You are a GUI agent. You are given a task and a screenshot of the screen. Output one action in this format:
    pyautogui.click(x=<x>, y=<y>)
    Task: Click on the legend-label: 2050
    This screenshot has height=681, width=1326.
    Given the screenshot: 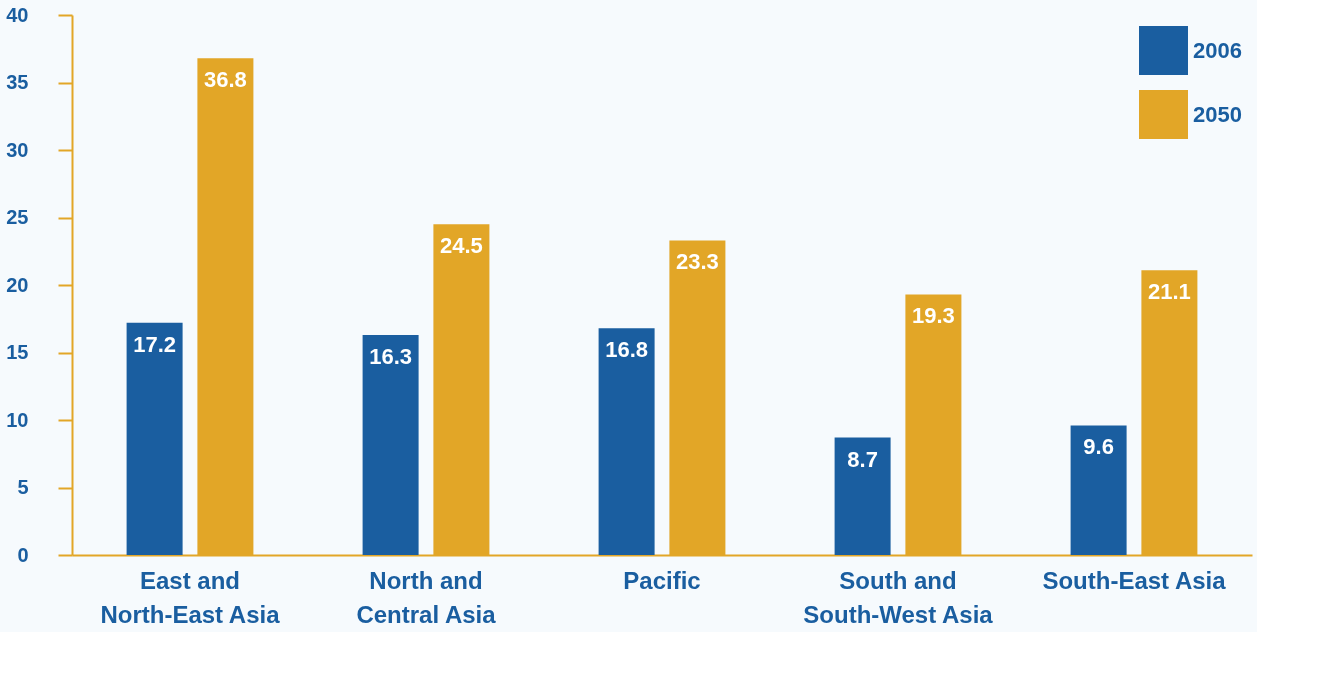 What is the action you would take?
    pyautogui.click(x=1217, y=114)
    